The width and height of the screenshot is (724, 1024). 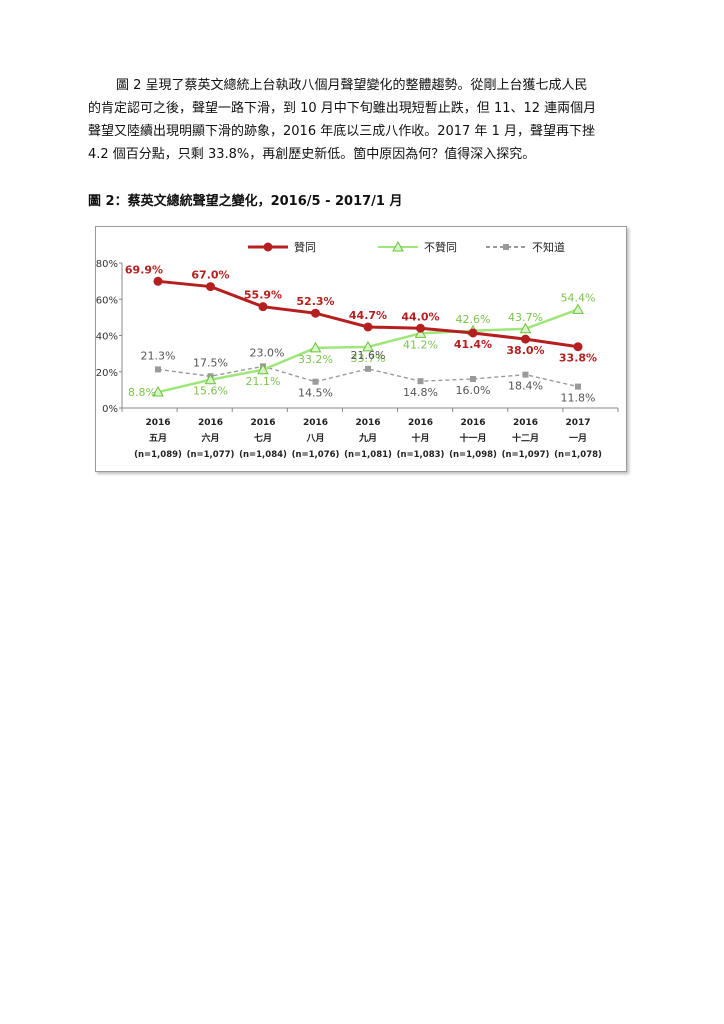 I want to click on data-label: 54.4%, so click(x=578, y=297).